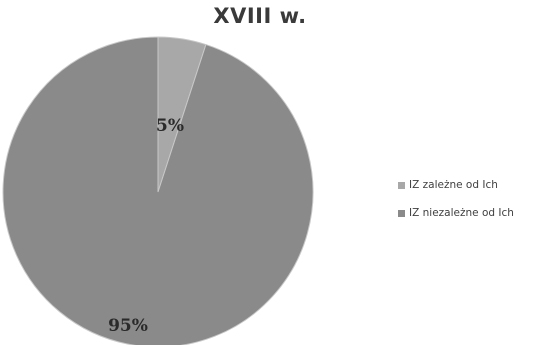 The width and height of the screenshot is (535, 345). I want to click on data-label-independent: 95%, so click(128, 326).